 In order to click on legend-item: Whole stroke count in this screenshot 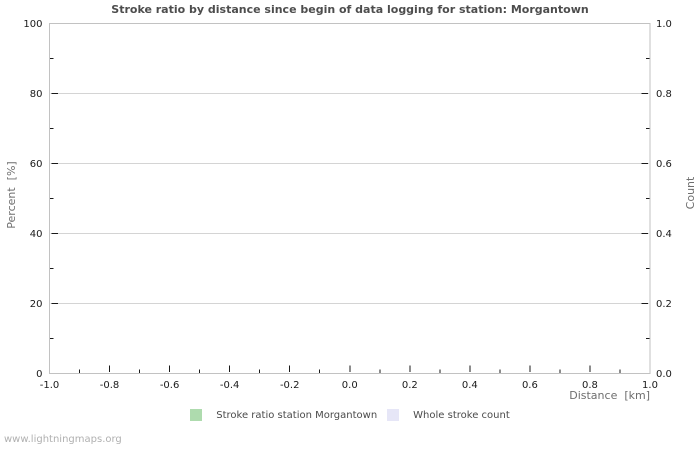, I will do `click(448, 415)`.